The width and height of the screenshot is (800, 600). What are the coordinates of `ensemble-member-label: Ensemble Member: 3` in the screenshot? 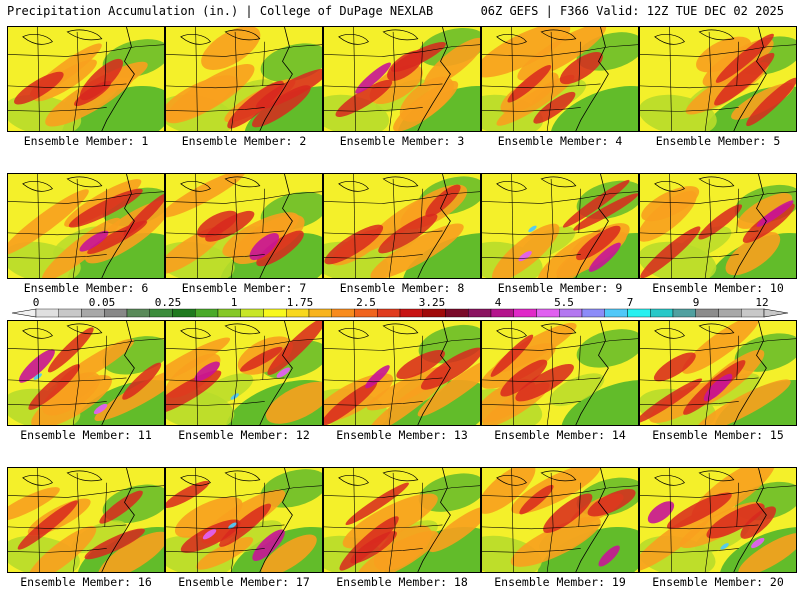 It's located at (402, 141).